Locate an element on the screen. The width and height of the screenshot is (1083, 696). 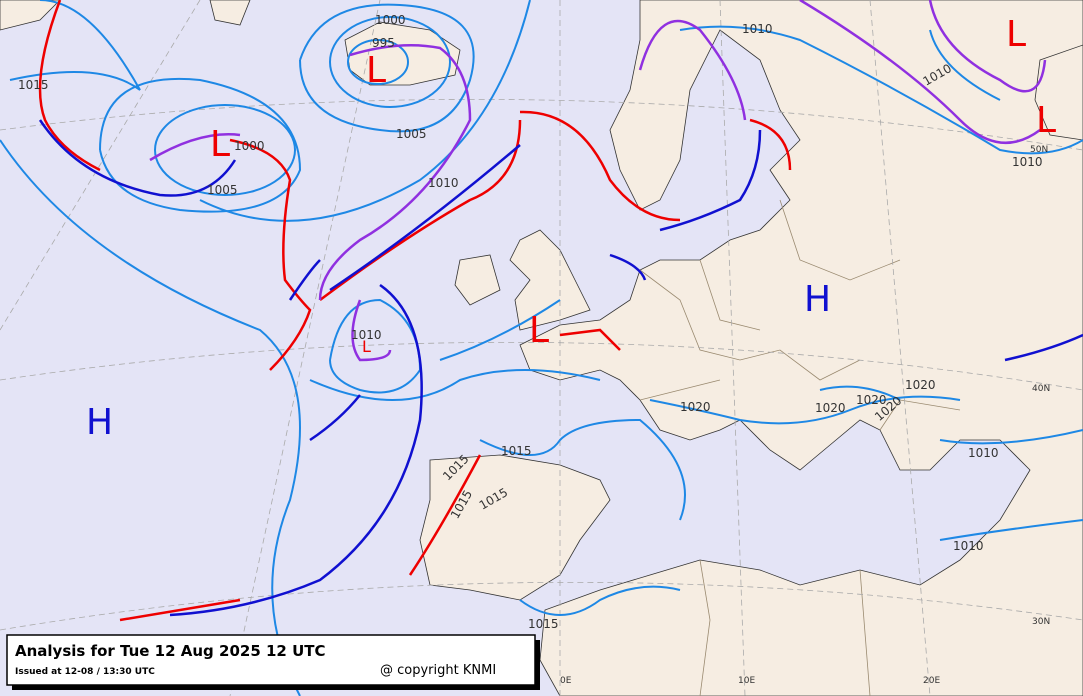
footer-copyright: @ copyright KNMI is located at coordinates (438, 670).